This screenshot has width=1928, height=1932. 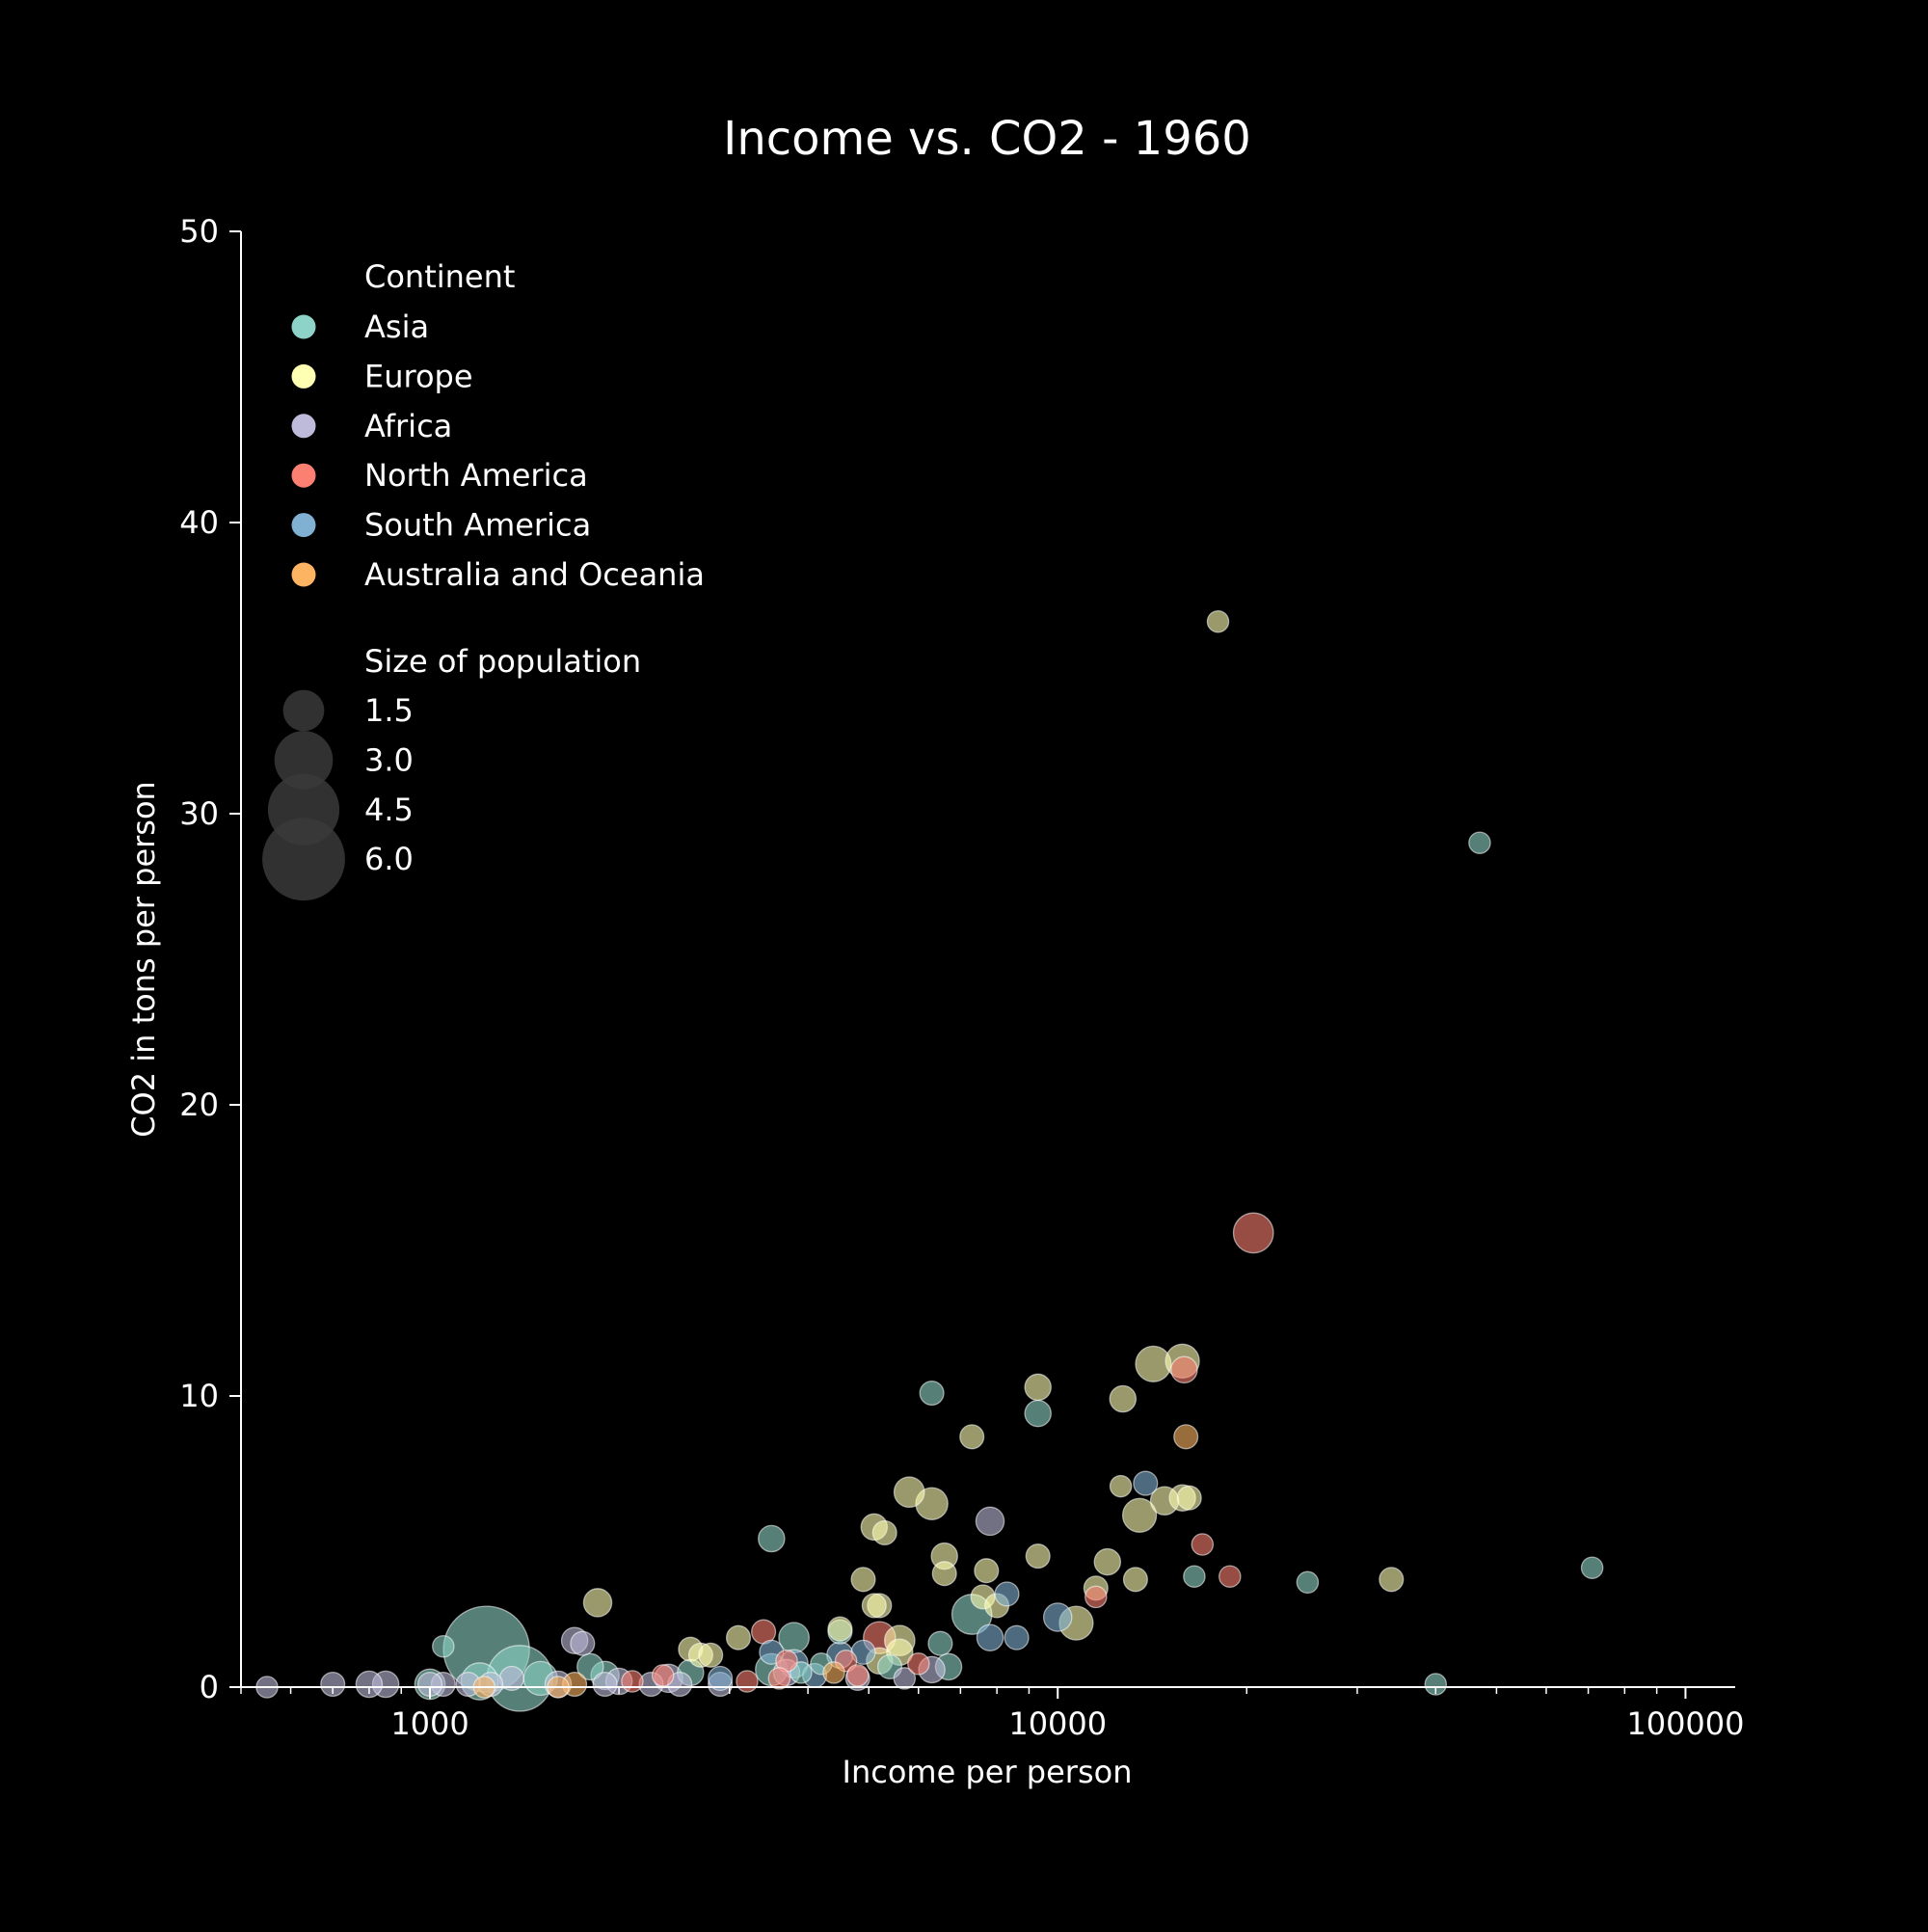 What do you see at coordinates (389, 859) in the screenshot?
I see `legend-size-label: 6.0` at bounding box center [389, 859].